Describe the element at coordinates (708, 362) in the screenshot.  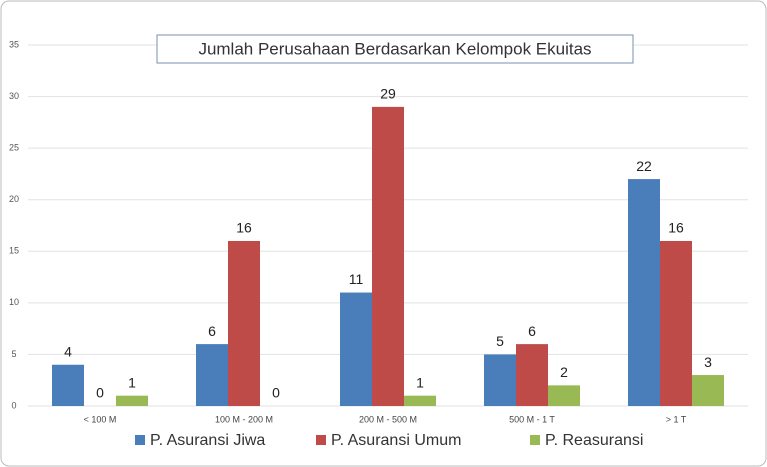
I see `value-label: 3` at that location.